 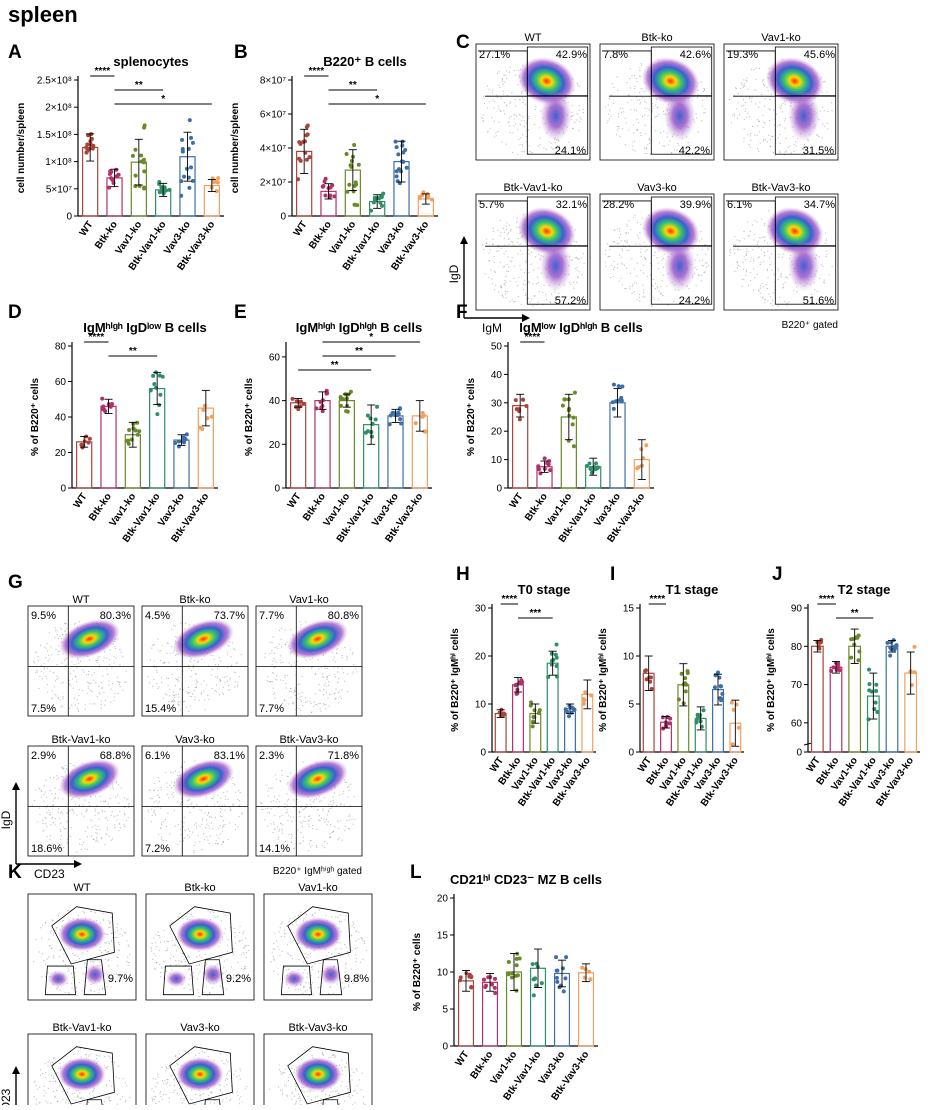 What do you see at coordinates (656, 38) in the screenshot?
I see `flow-plot-title: Btk-ko` at bounding box center [656, 38].